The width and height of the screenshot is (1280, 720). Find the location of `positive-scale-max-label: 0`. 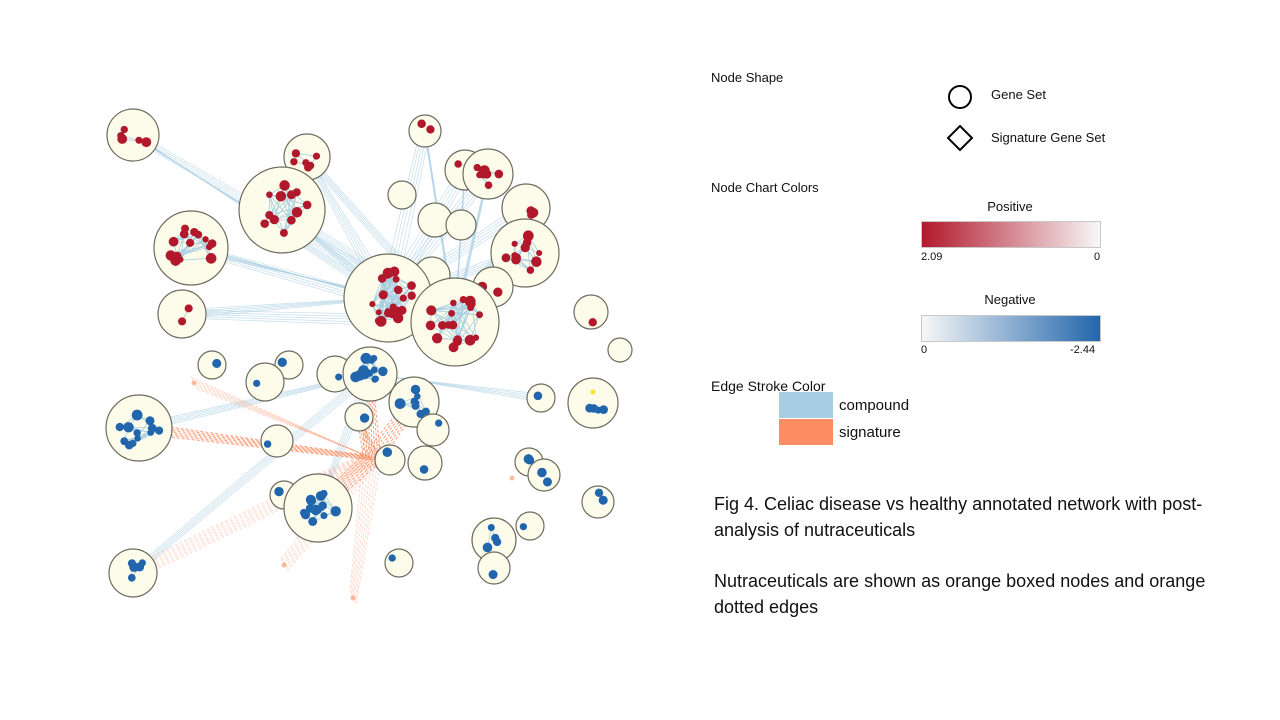

positive-scale-max-label: 0 is located at coordinates (1097, 257).